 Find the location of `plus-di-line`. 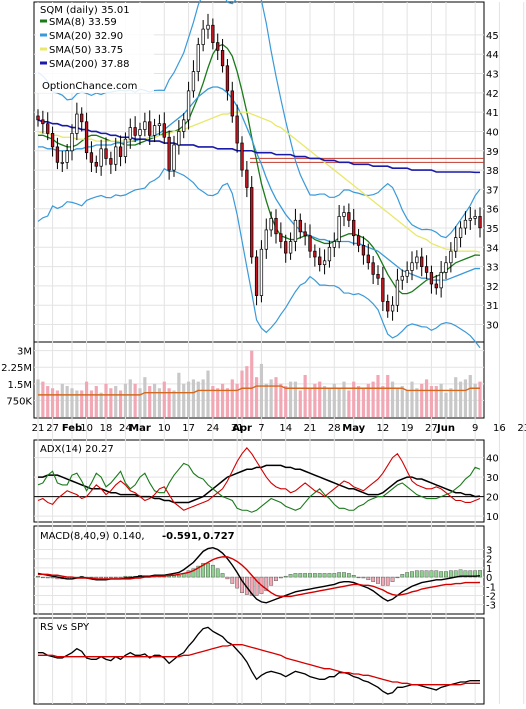

plus-di-line is located at coordinates (259, 487).